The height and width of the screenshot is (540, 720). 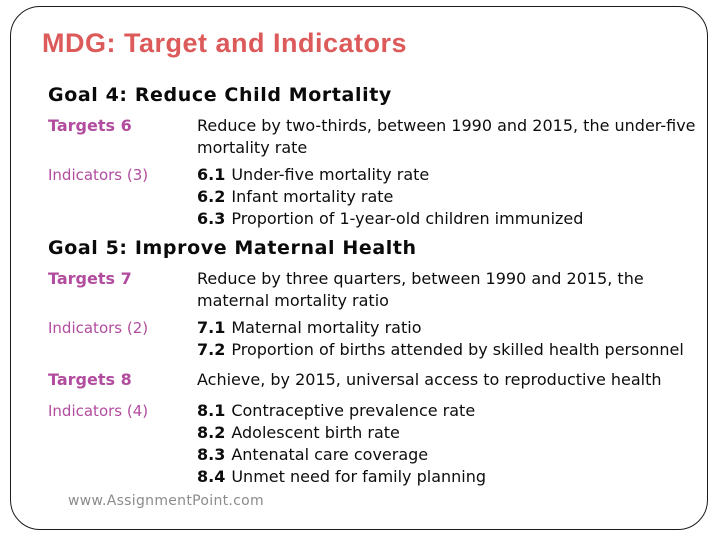 I want to click on indicator-text: Unmet need for family planning, so click(x=359, y=477).